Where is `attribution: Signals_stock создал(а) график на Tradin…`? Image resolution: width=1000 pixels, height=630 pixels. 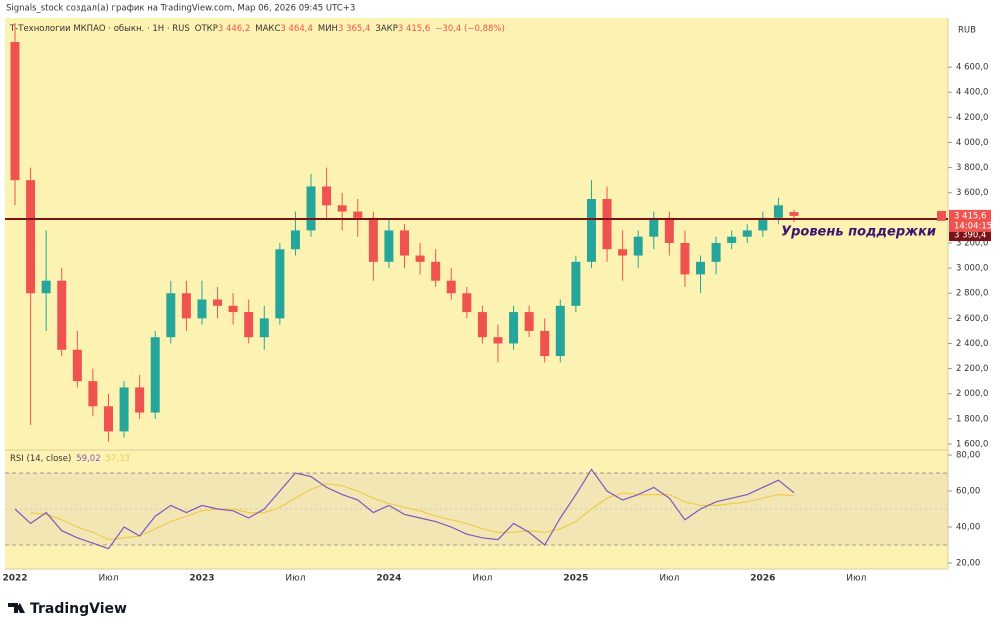 attribution: Signals_stock создал(а) график на Tradin… is located at coordinates (180, 9).